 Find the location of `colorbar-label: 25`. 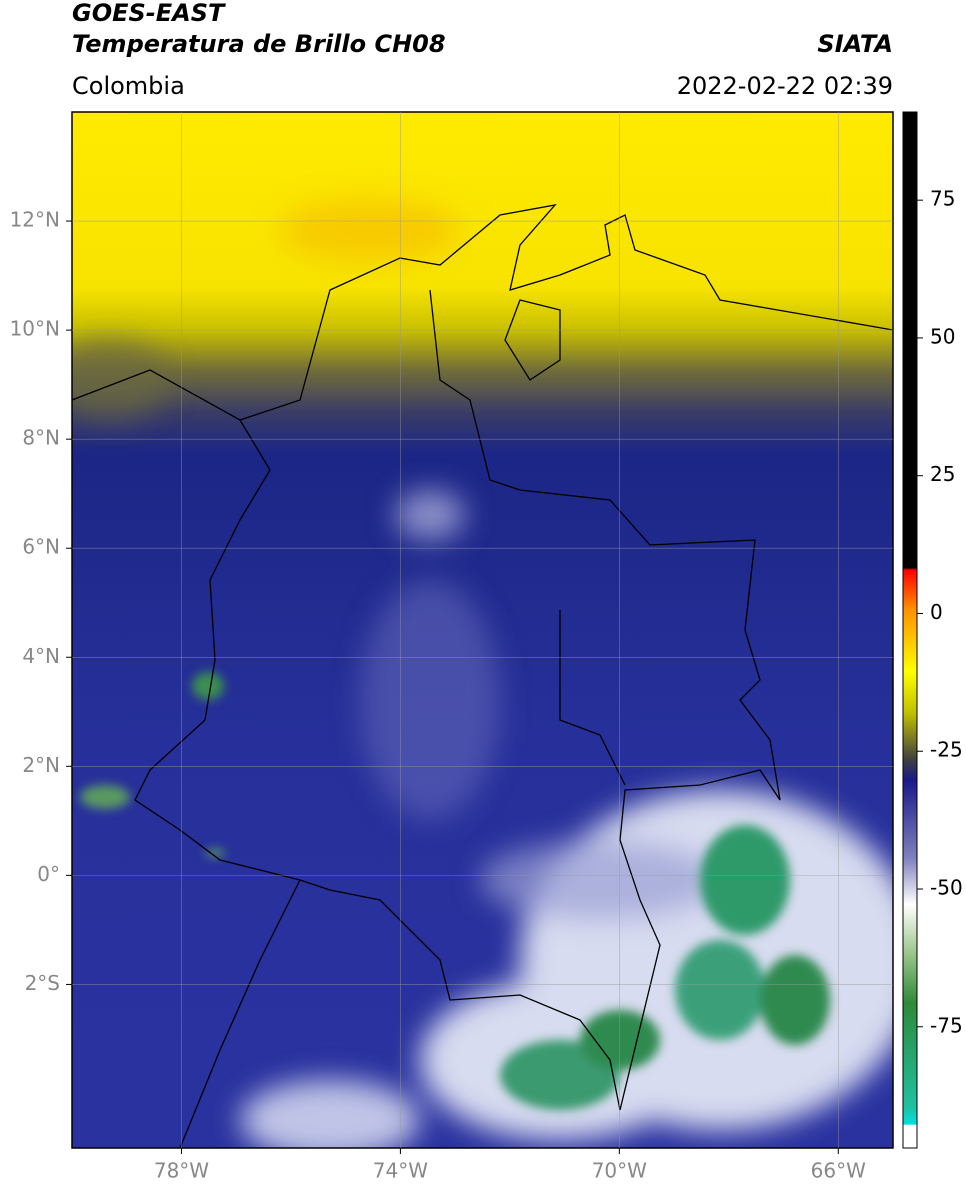

colorbar-label: 25 is located at coordinates (942, 474).